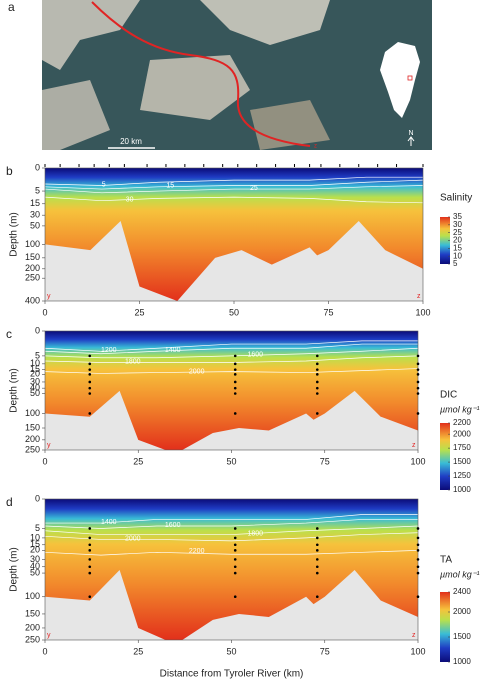 This screenshot has height=685, width=484. What do you see at coordinates (462, 422) in the screenshot?
I see `colorbar-tick-label: 2200` at bounding box center [462, 422].